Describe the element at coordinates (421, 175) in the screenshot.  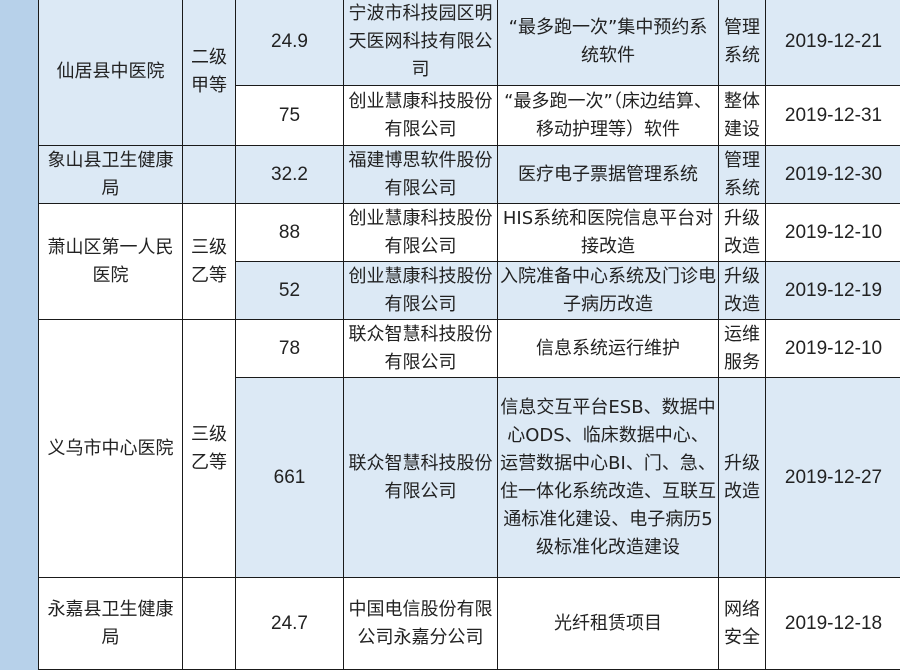
I see `company-cell: 福建博思软件股份有限公司` at that location.